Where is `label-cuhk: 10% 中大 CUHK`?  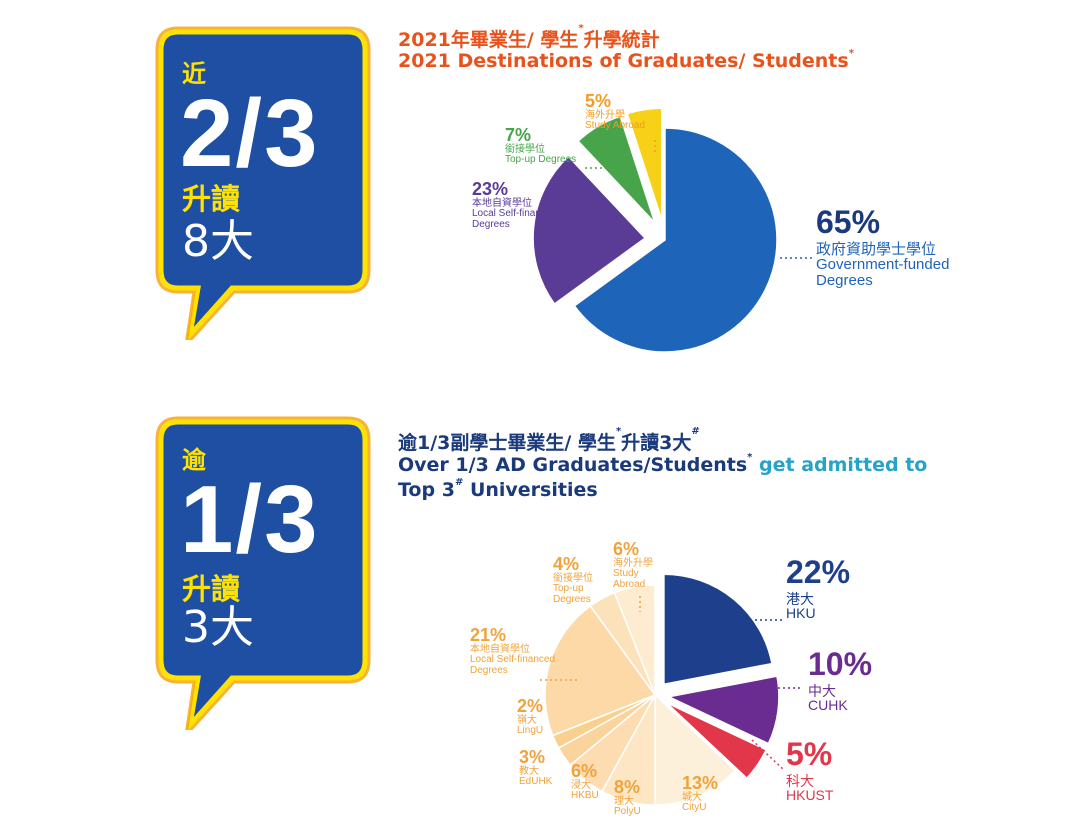
label-cuhk: 10% 中大 CUHK is located at coordinates (840, 680).